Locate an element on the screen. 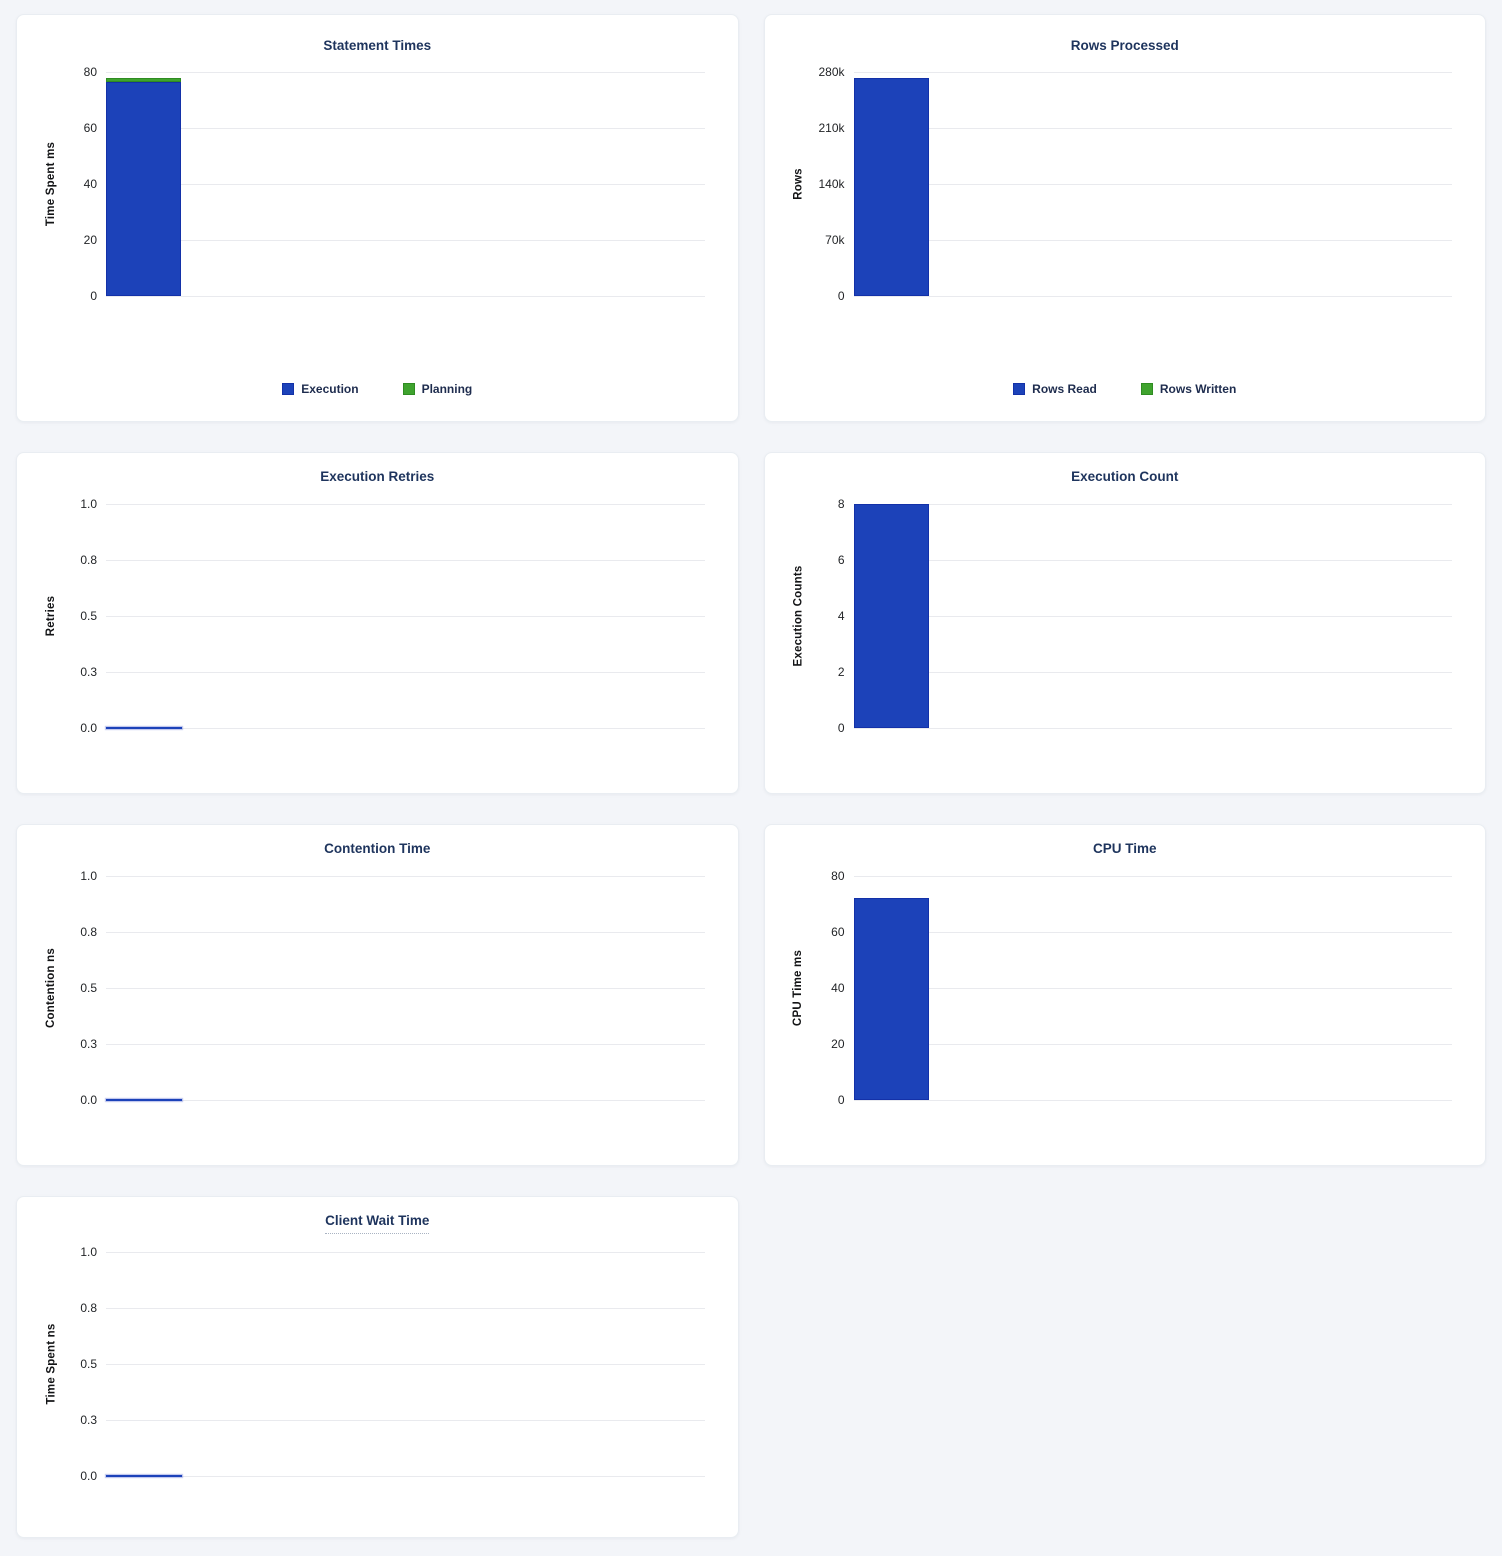 This screenshot has height=1556, width=1502. chart-legend: Rows Read Rows Written is located at coordinates (1125, 389).